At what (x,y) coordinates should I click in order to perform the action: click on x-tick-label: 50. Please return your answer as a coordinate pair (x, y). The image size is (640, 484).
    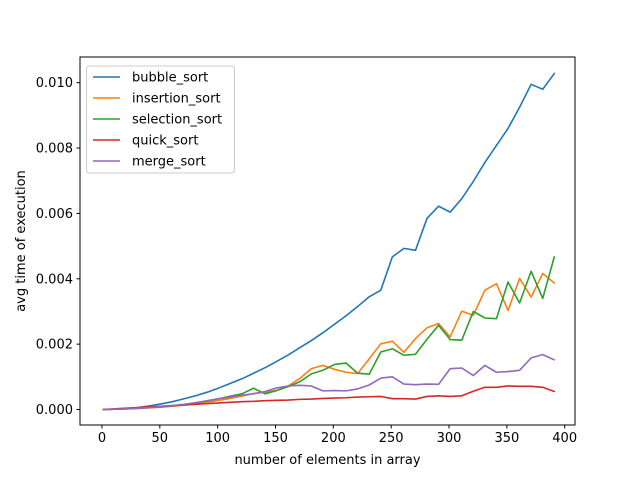
    Looking at the image, I should click on (160, 438).